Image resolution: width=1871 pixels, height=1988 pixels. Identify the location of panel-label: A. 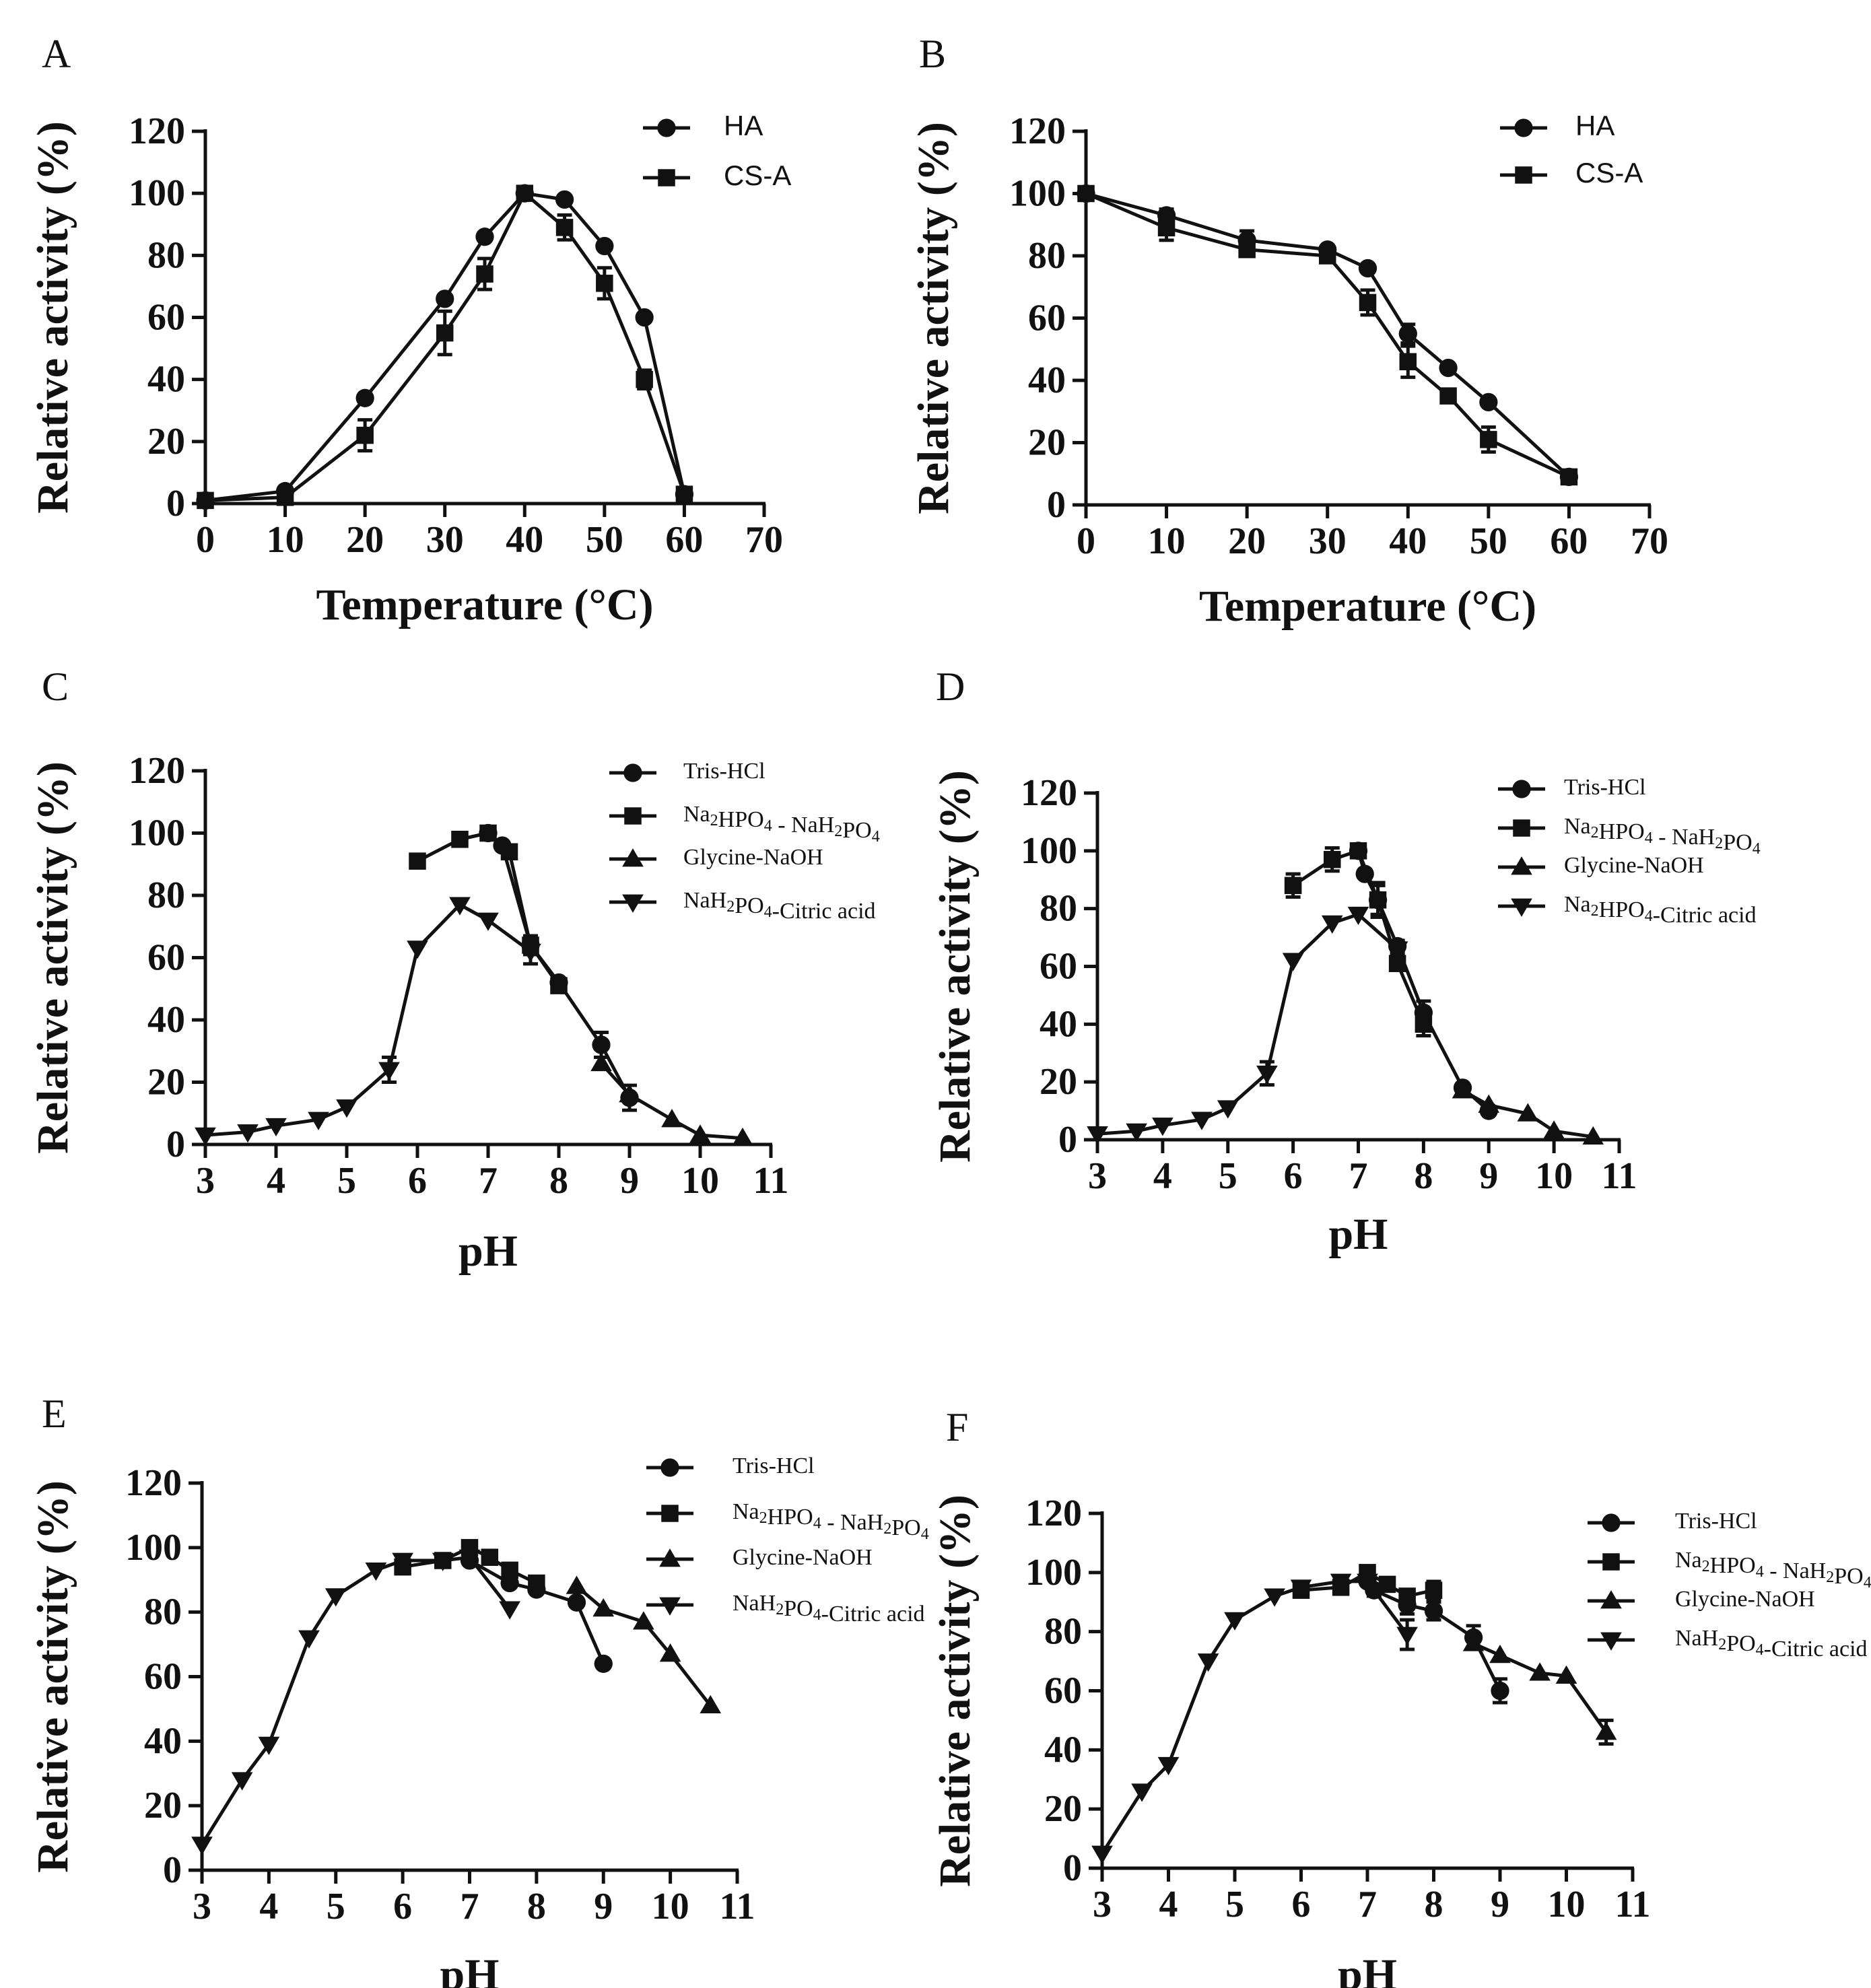
(56, 54).